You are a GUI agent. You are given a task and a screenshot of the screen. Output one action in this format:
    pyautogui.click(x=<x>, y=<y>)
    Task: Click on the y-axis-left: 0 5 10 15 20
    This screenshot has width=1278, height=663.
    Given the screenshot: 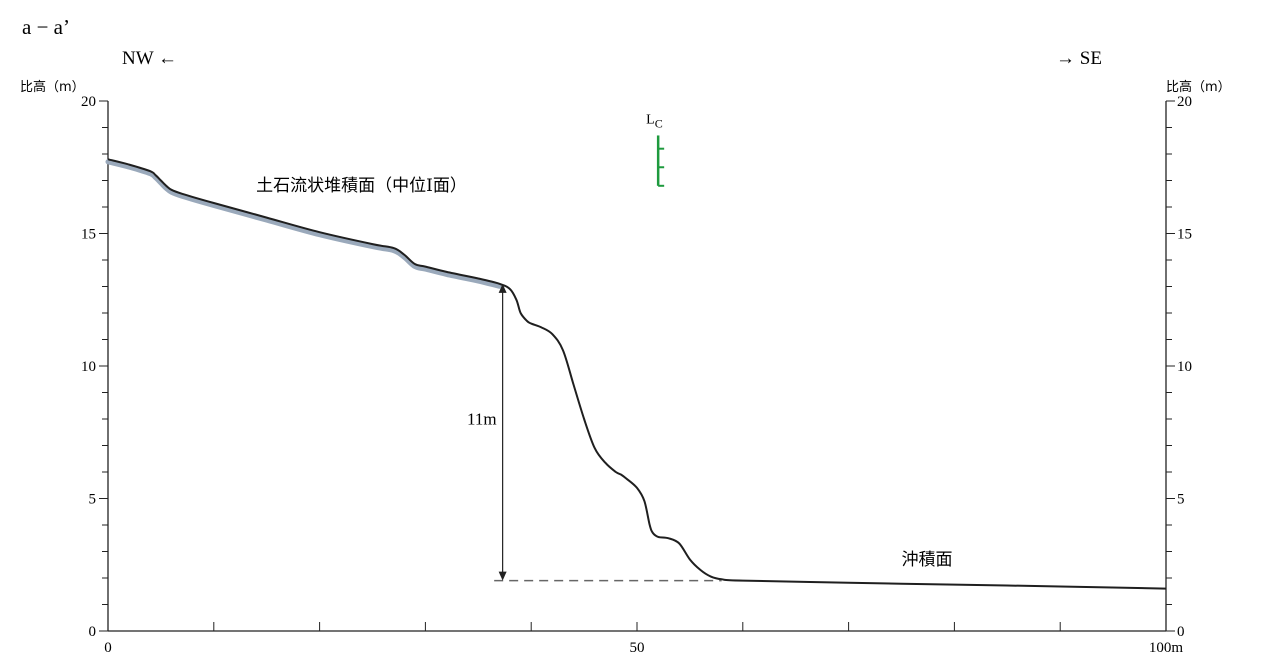 What is the action you would take?
    pyautogui.click(x=94, y=367)
    